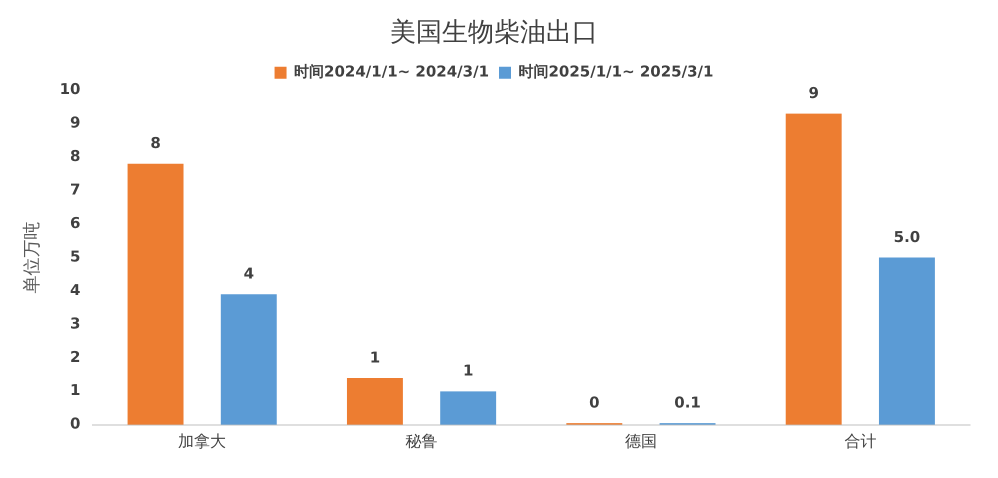  Describe the element at coordinates (75, 223) in the screenshot. I see `y-tick-label: 6` at that location.